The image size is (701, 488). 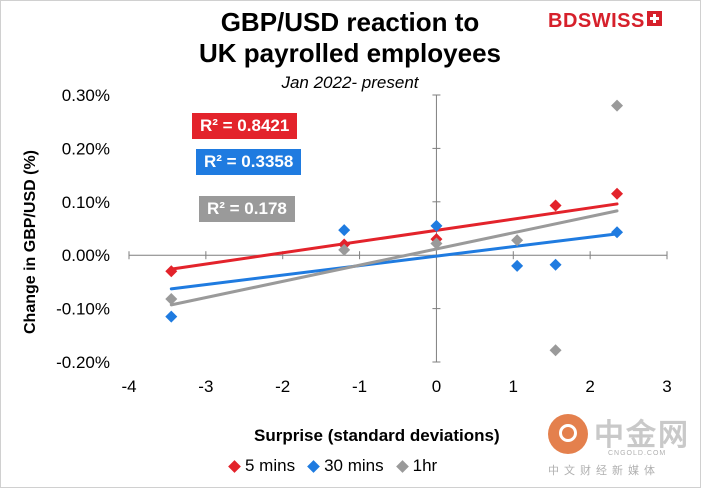 I want to click on chart-subtitle: Jan 2022- present, so click(x=350, y=82).